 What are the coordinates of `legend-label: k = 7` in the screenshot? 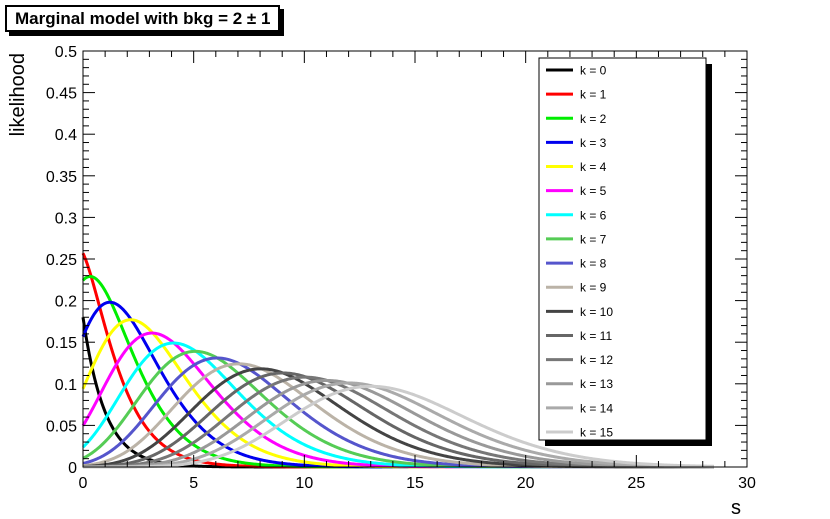 It's located at (593, 239).